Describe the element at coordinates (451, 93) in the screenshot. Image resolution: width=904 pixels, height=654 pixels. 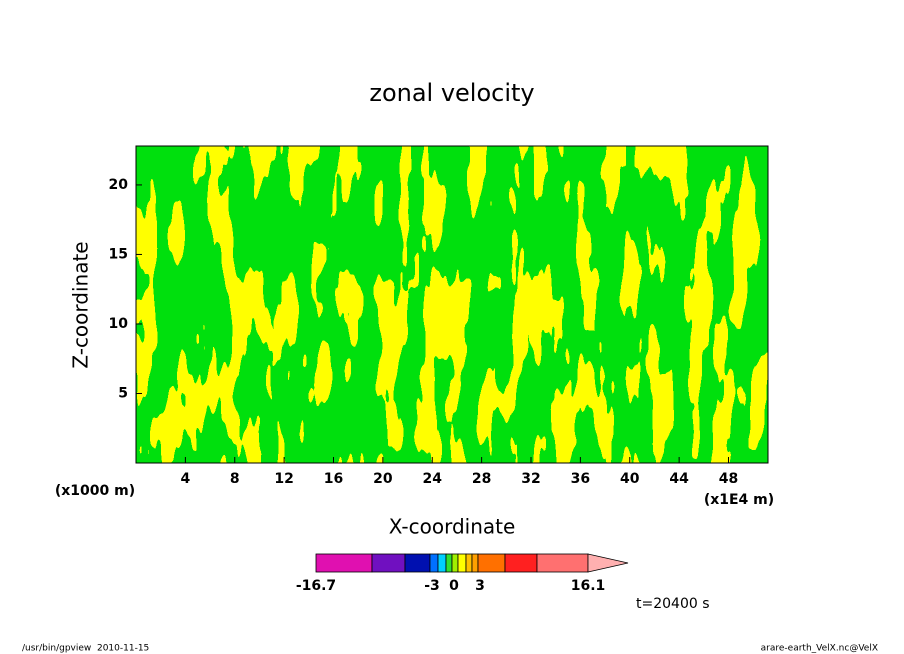
I see `chart-title: zonal velocity` at that location.